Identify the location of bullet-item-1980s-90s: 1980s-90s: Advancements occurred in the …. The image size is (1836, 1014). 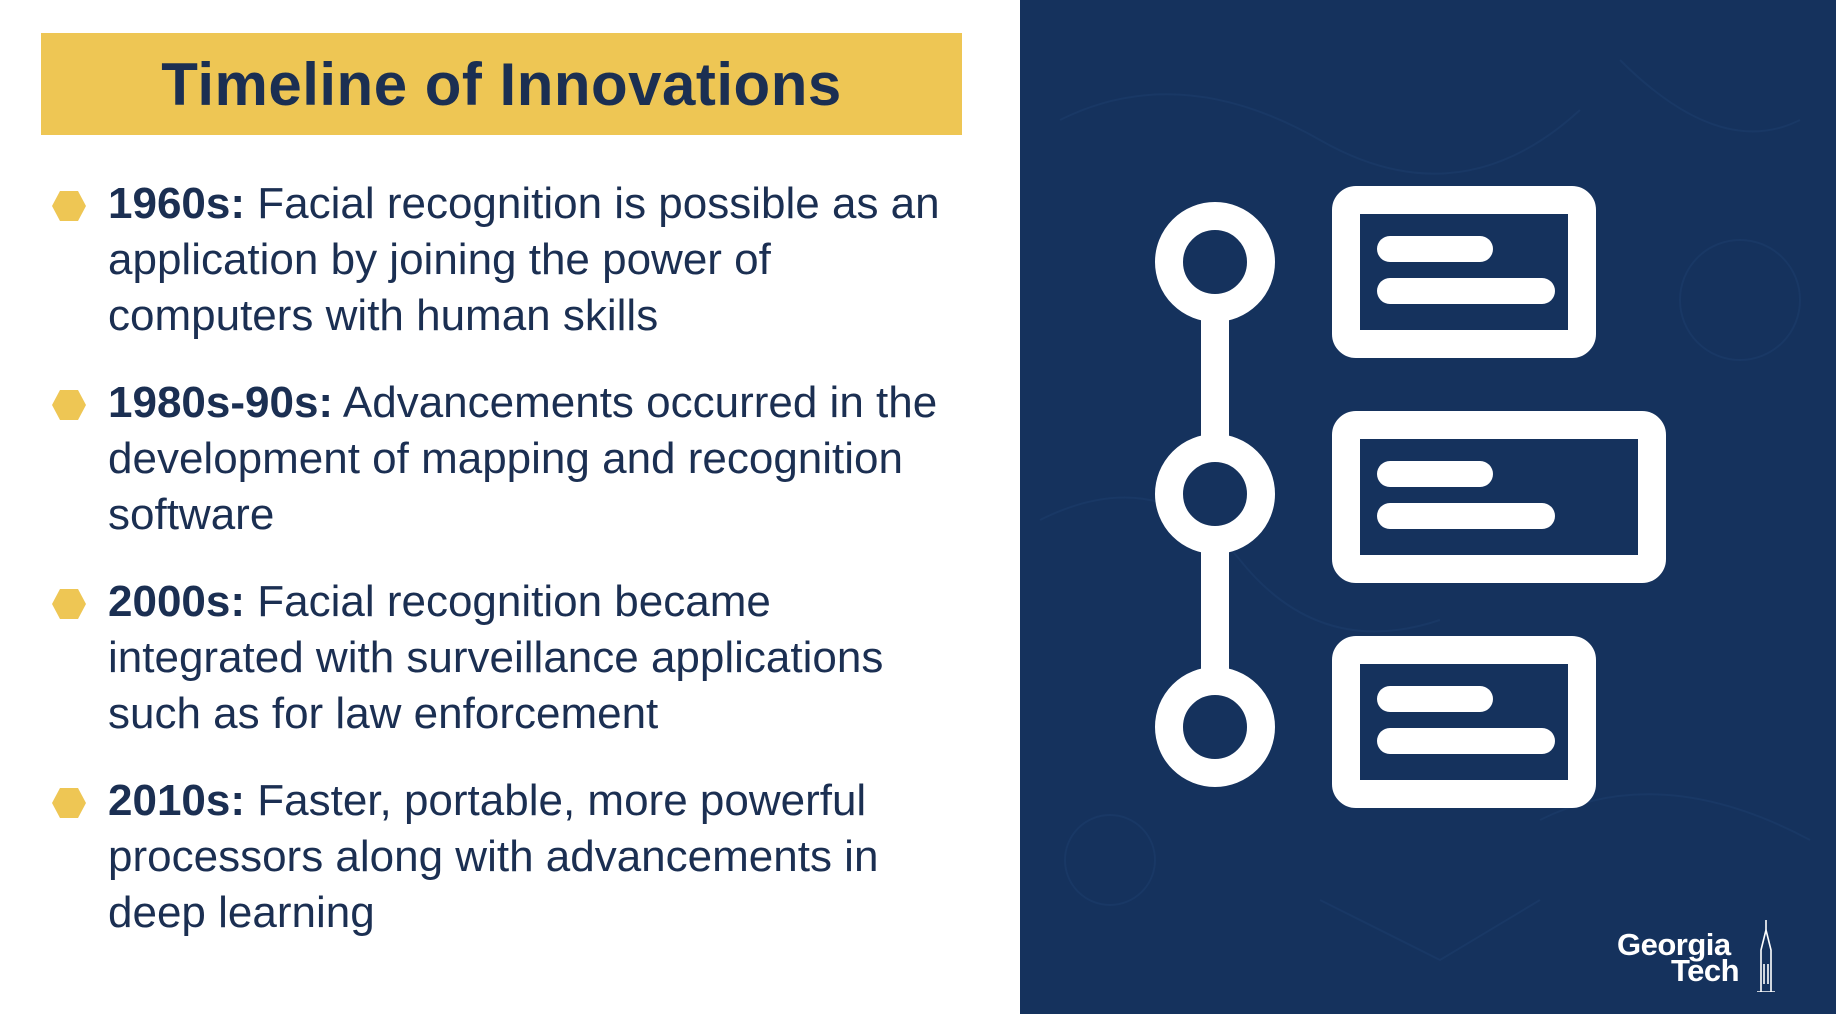
(502, 459).